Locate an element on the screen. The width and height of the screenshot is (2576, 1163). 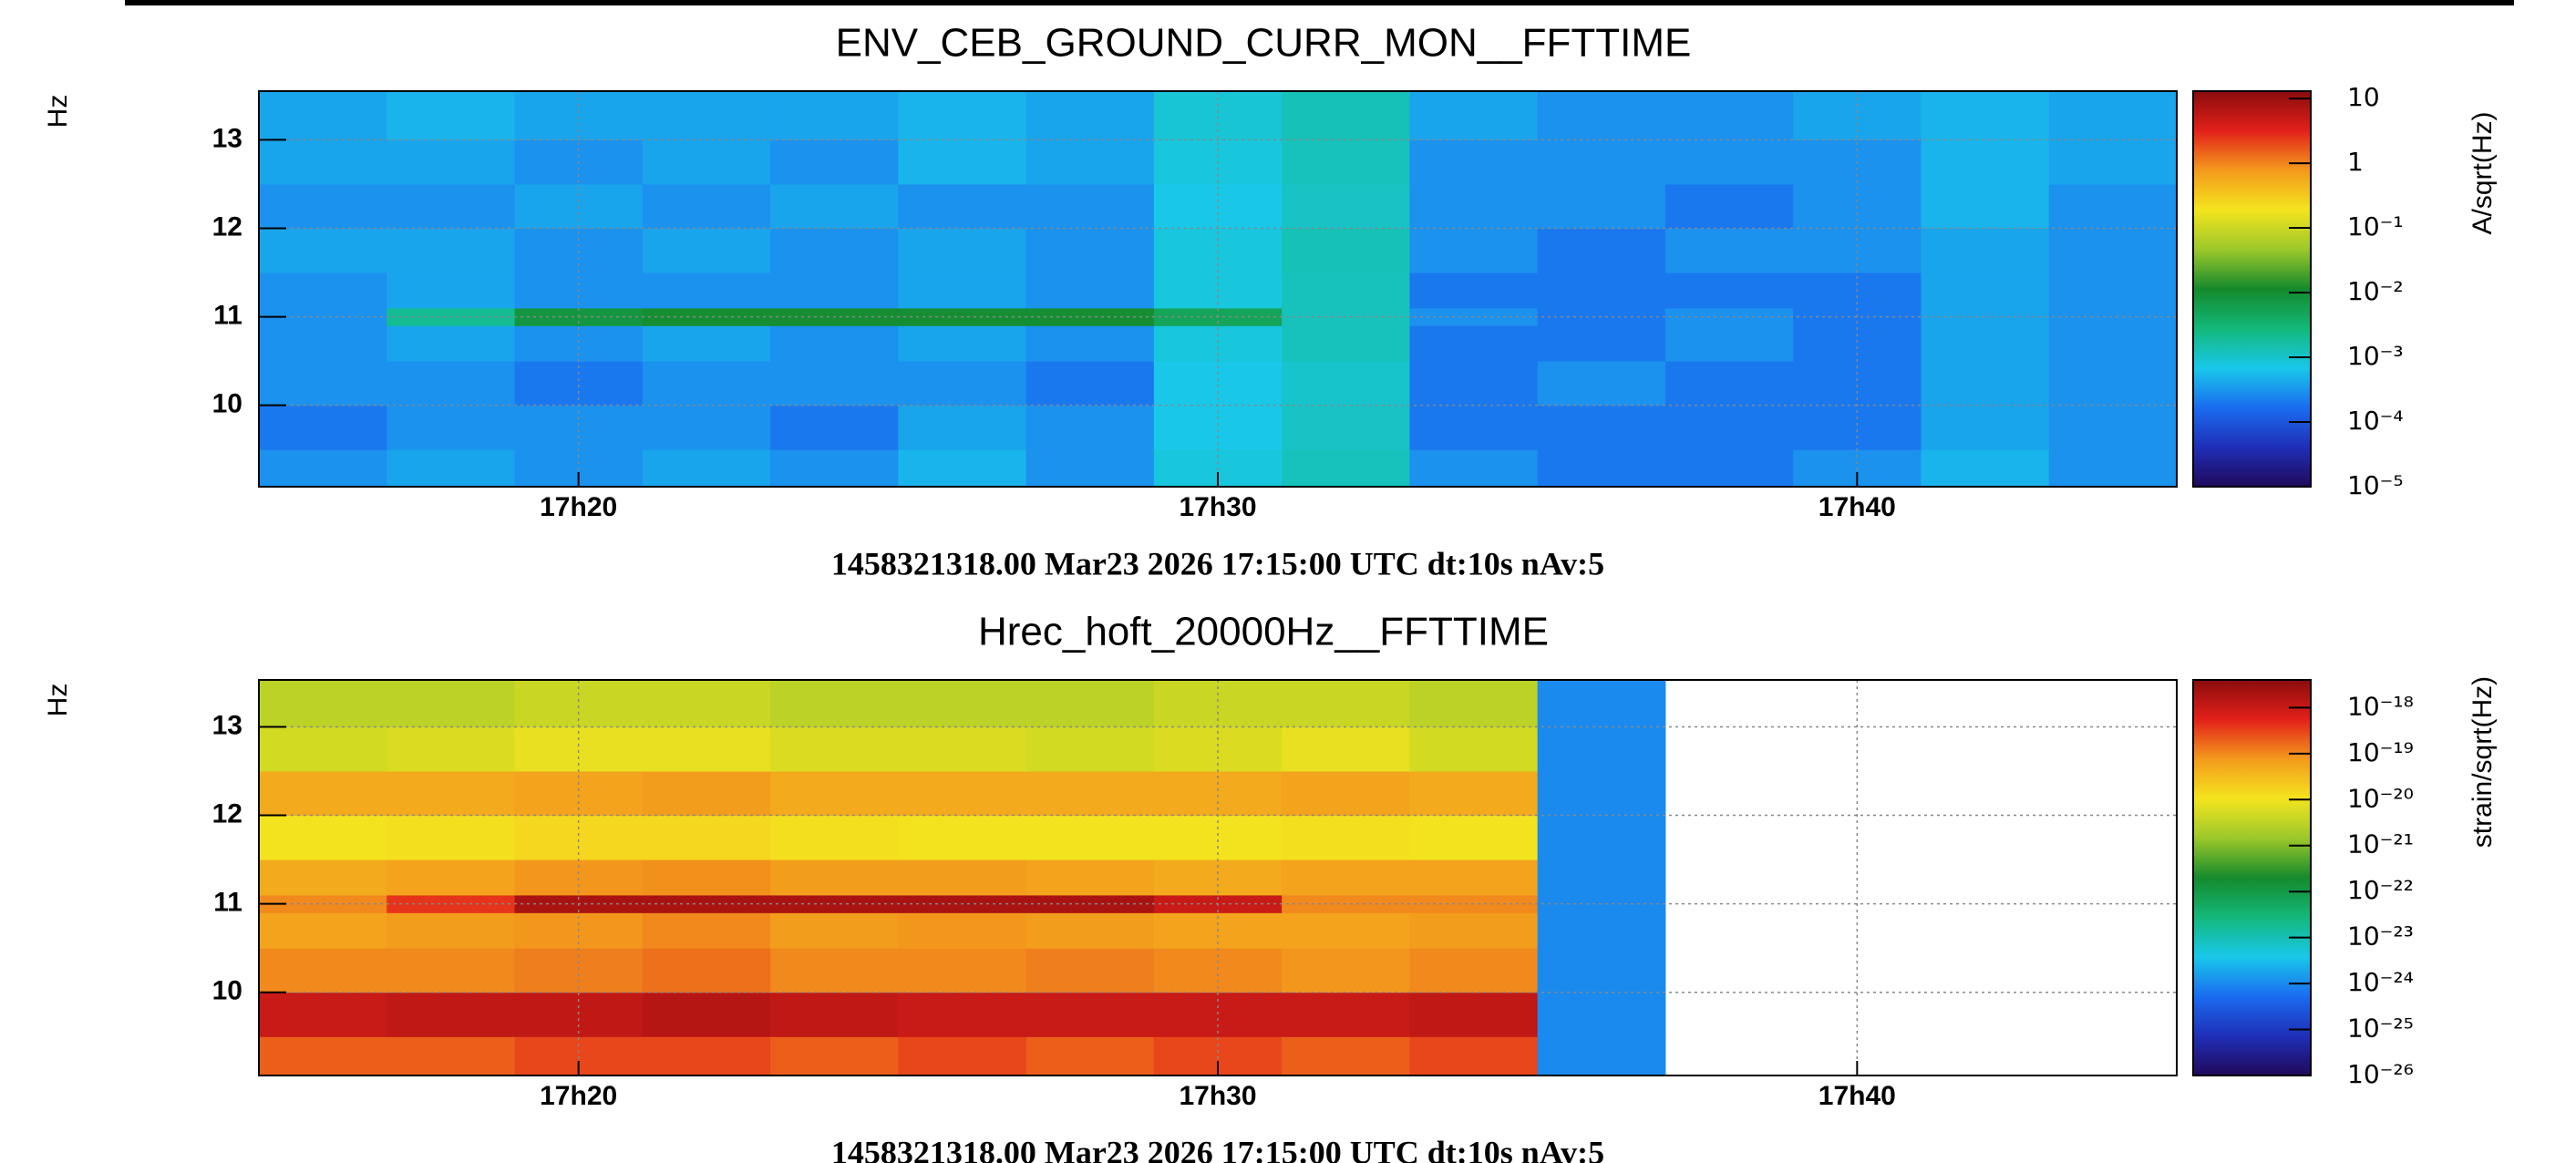
y-tick-label: 13 is located at coordinates (227, 725).